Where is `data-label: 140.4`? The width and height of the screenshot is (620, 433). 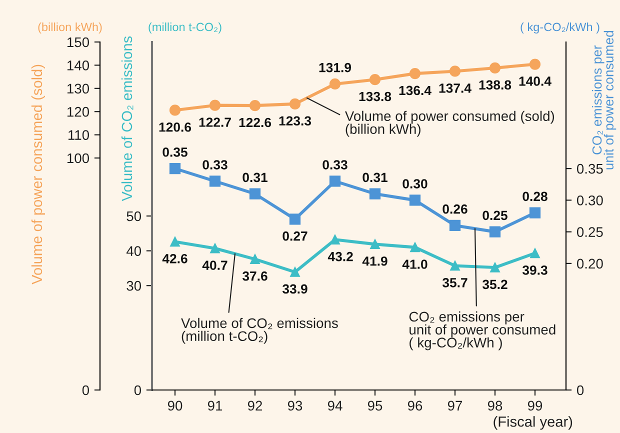
data-label: 140.4 is located at coordinates (535, 81).